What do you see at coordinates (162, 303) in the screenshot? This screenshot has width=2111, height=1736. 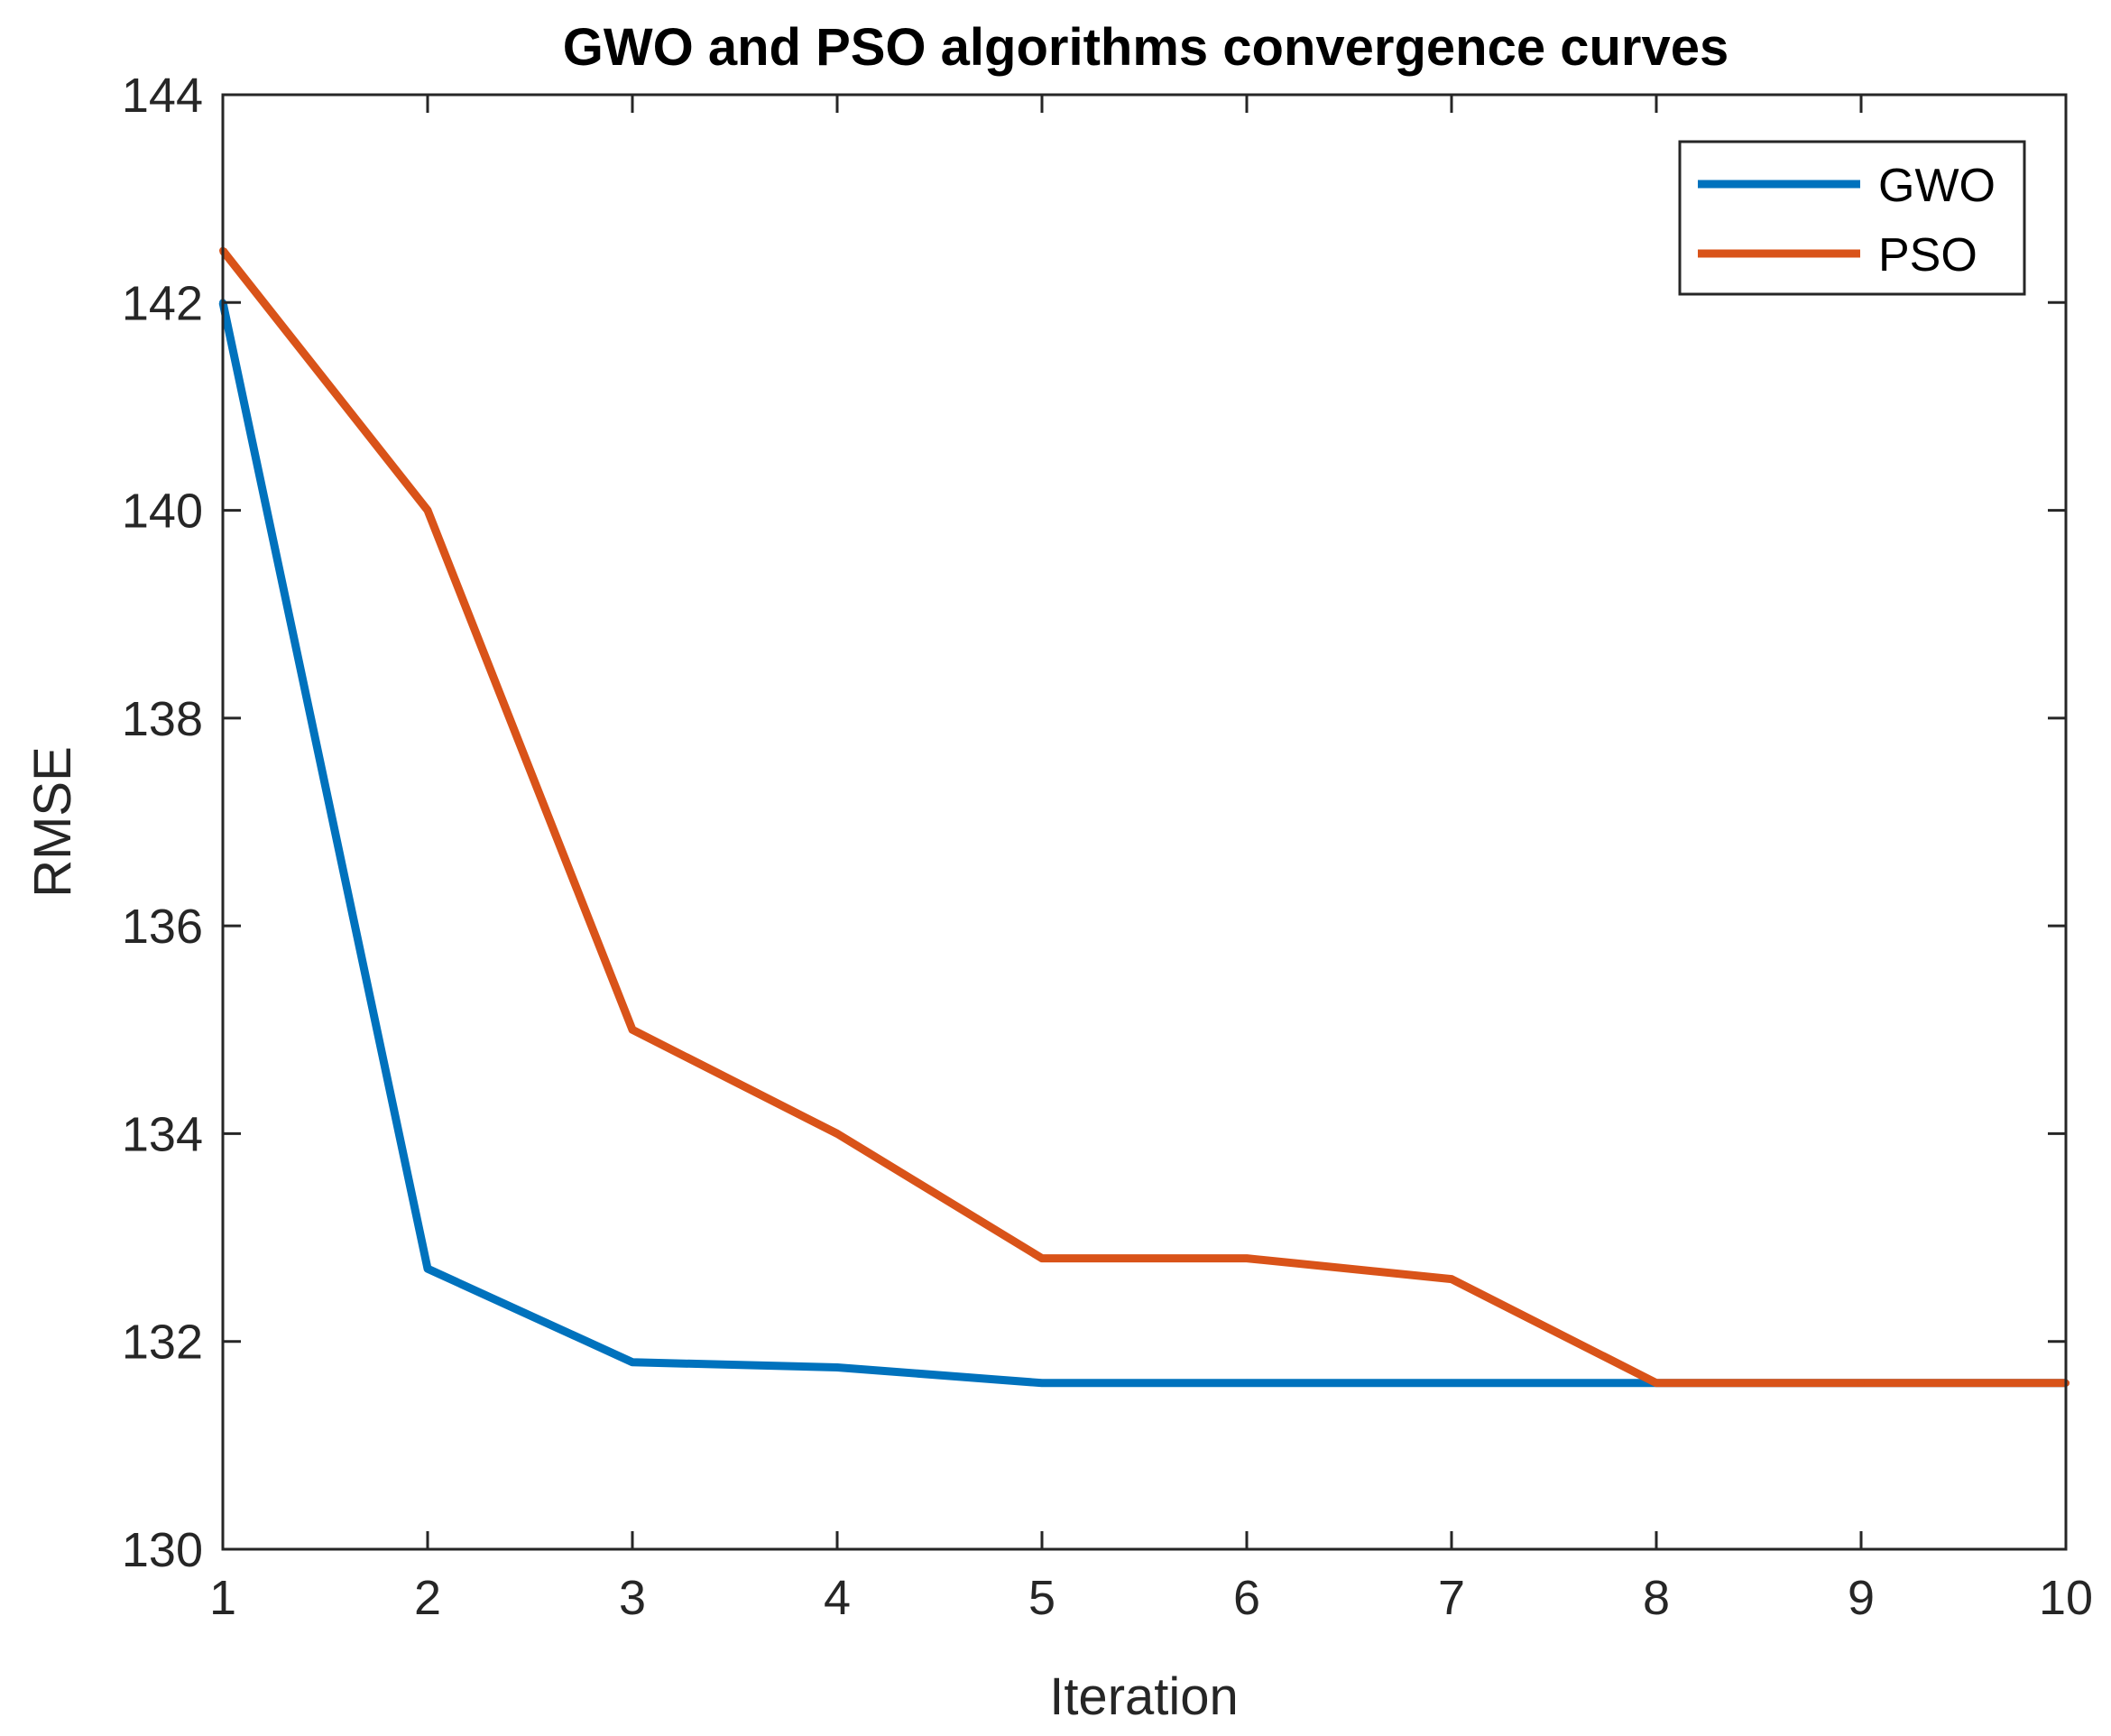 I see `y-tick-label-142: 142` at bounding box center [162, 303].